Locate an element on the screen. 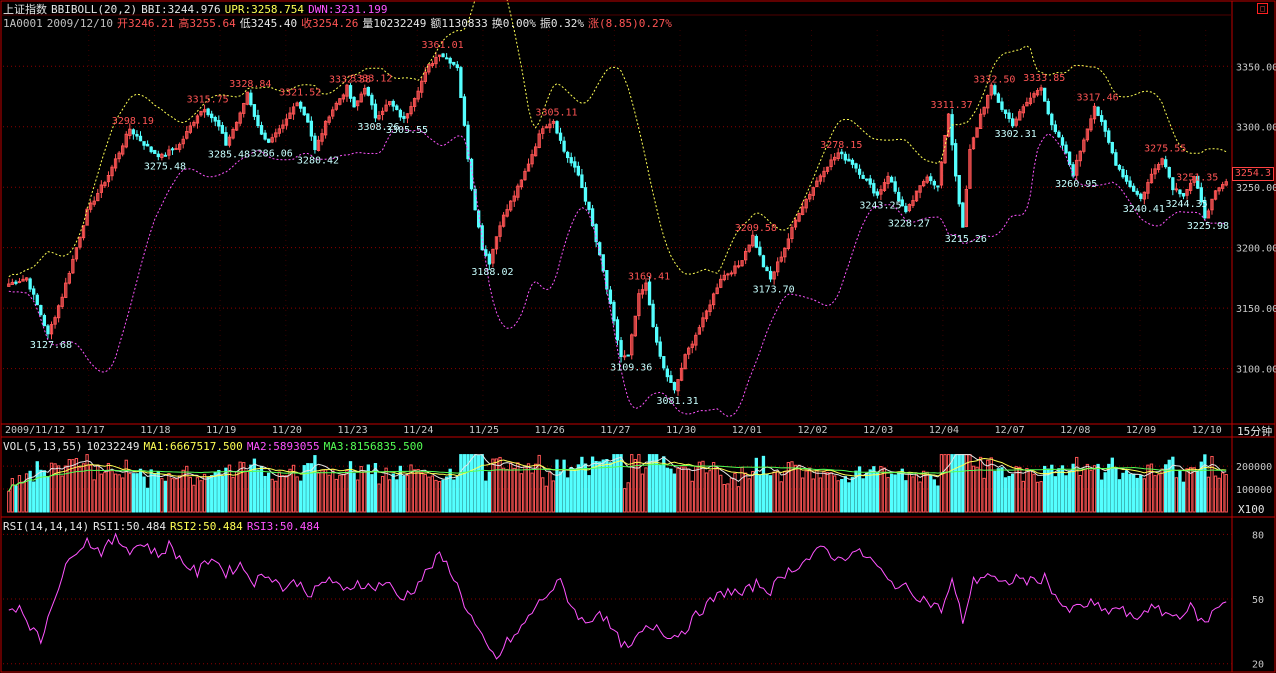 The height and width of the screenshot is (673, 1276). price-tick-label: 3300.00 is located at coordinates (1256, 128).